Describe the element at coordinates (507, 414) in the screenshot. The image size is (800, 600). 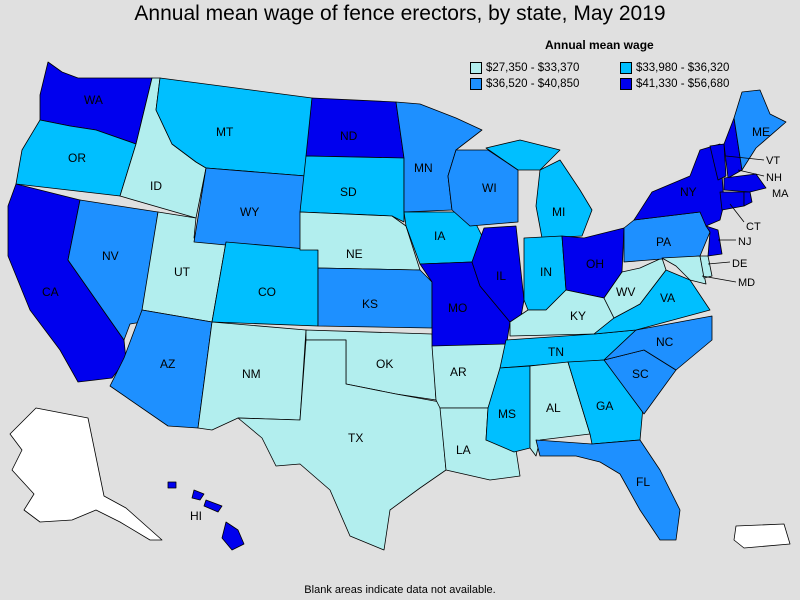
I see `label-MS: MS` at that location.